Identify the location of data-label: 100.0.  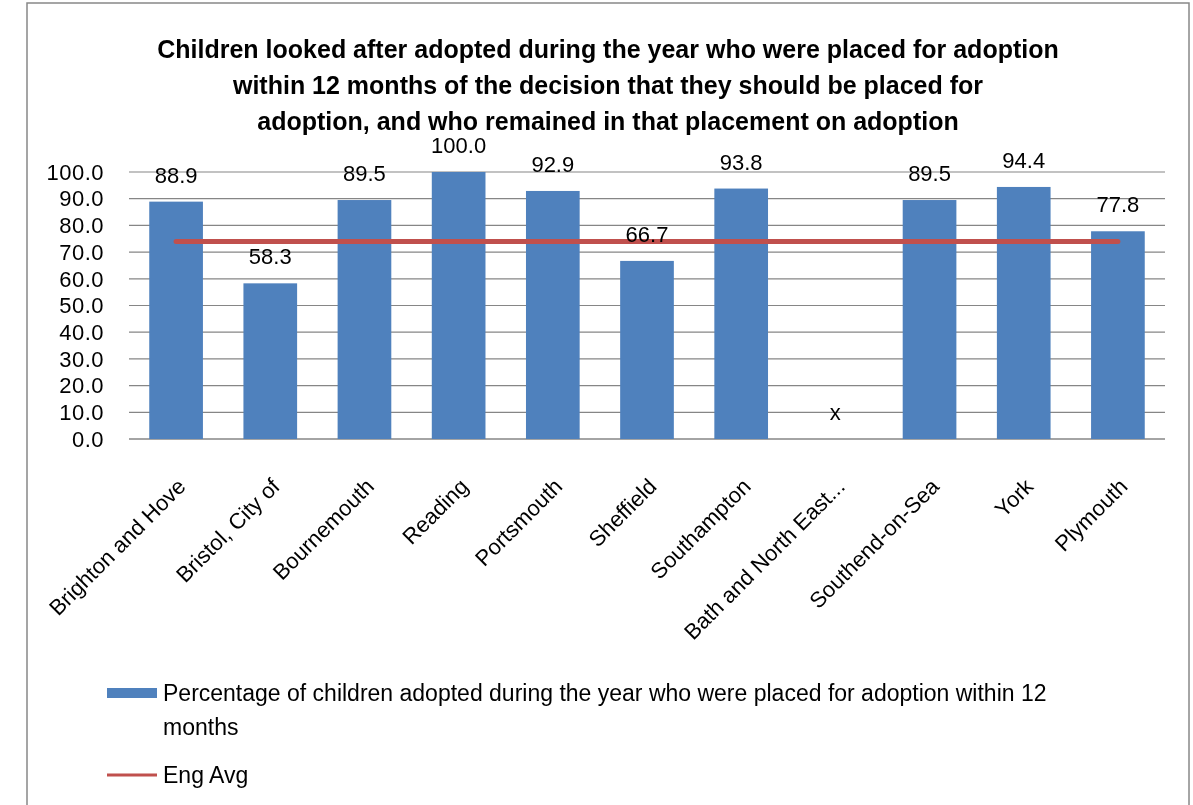
(459, 145).